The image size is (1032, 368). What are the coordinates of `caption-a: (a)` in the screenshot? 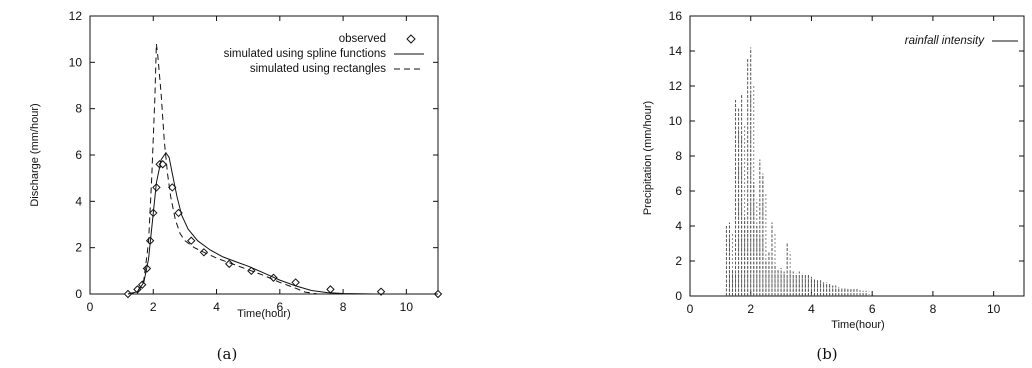 It's located at (227, 354).